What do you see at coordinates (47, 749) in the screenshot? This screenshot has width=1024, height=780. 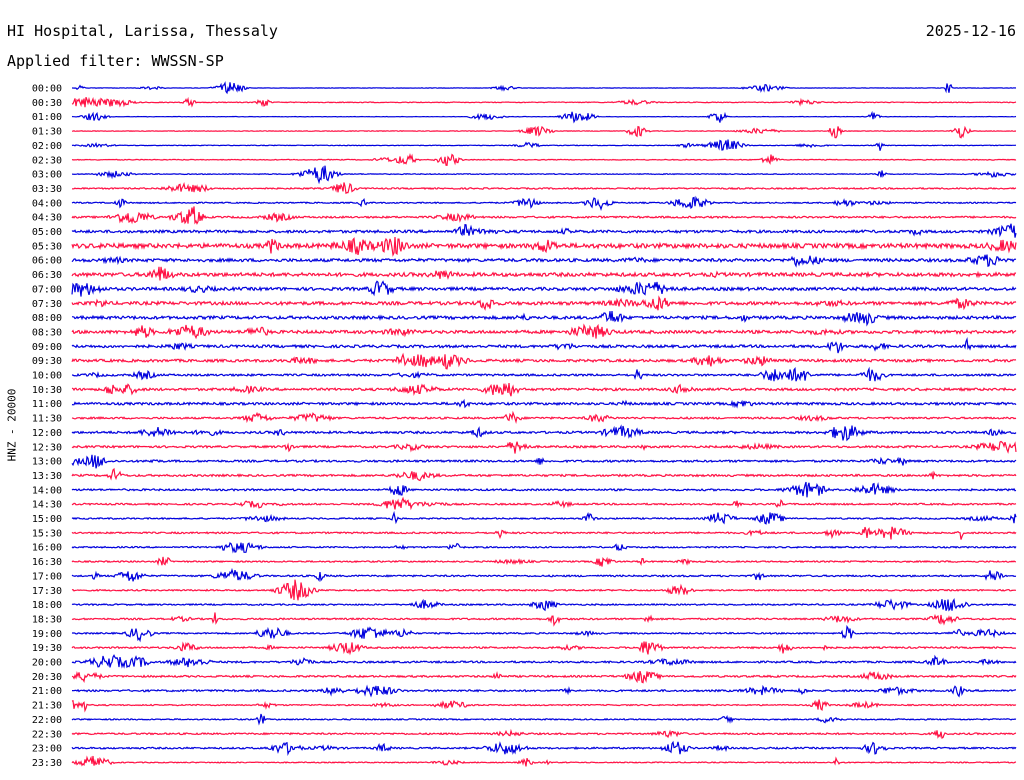 I see `time-tick-label: 23:00` at bounding box center [47, 749].